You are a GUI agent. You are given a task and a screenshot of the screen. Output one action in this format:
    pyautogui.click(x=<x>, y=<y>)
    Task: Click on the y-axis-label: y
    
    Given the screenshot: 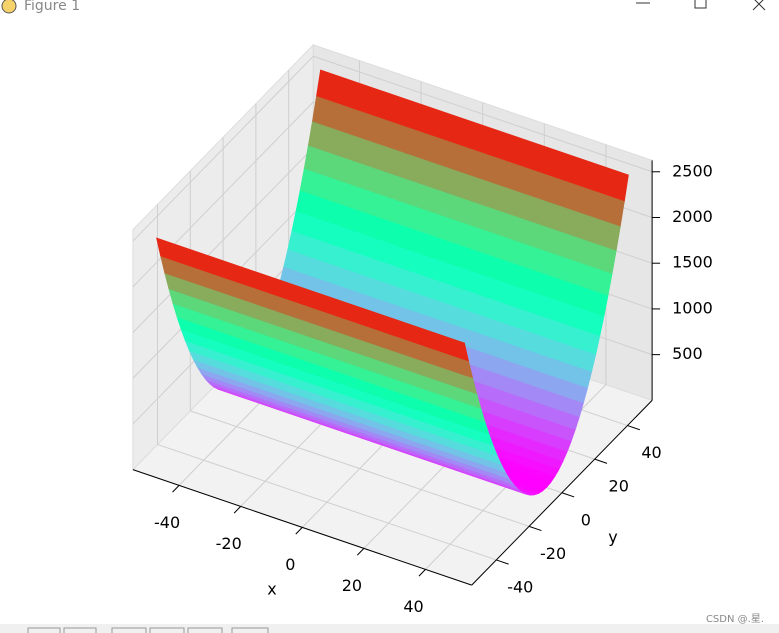 What is the action you would take?
    pyautogui.click(x=612, y=537)
    